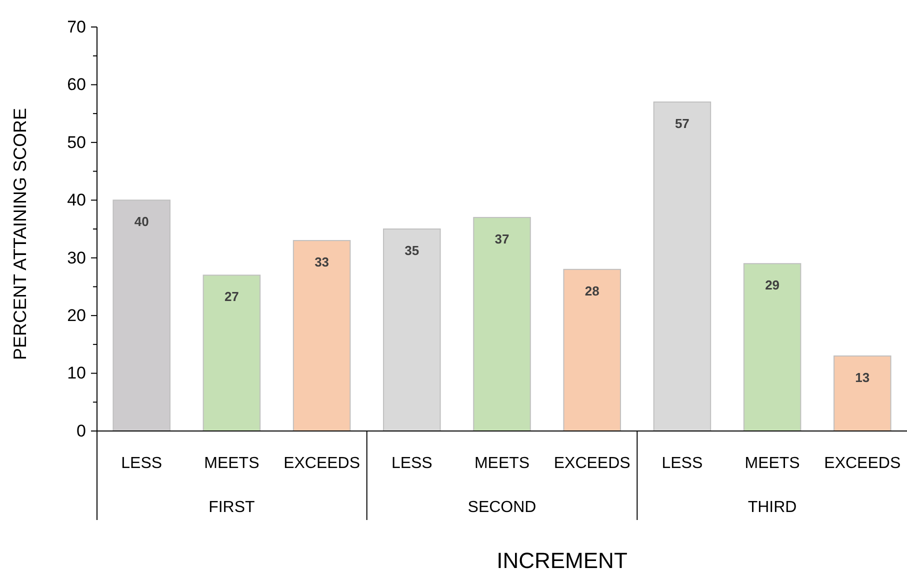 Image resolution: width=907 pixels, height=571 pixels. Describe the element at coordinates (76, 373) in the screenshot. I see `y-tick-label: 10` at that location.